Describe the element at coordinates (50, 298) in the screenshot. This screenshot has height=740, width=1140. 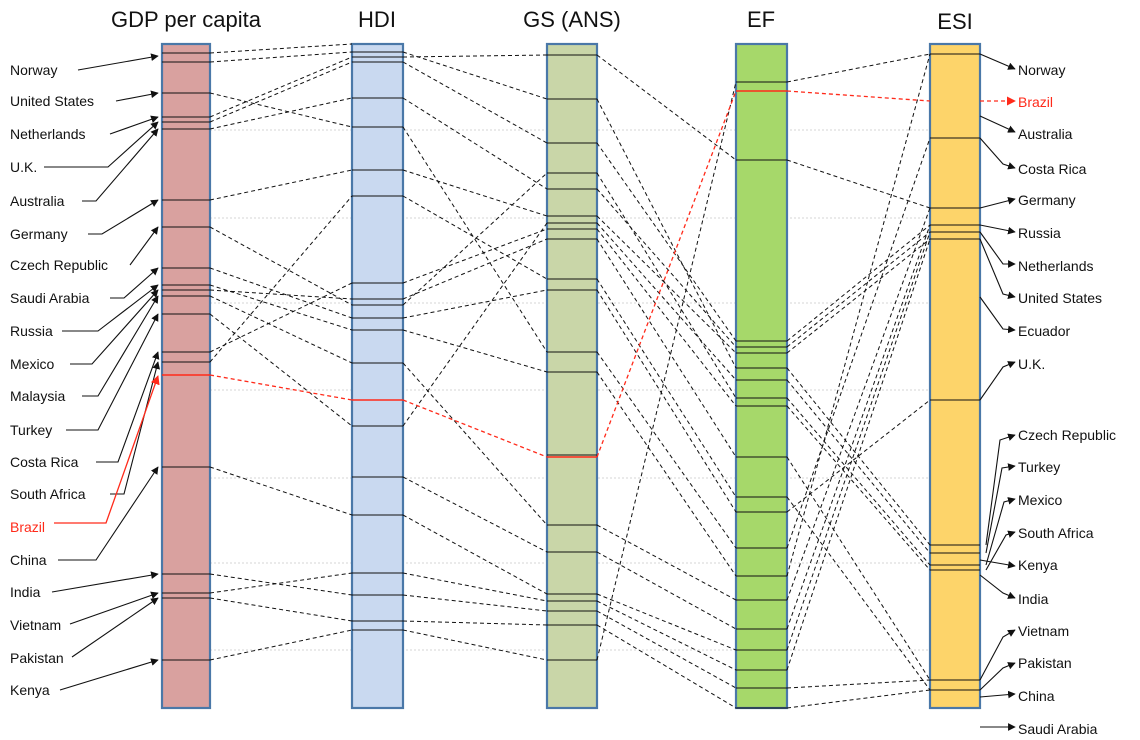
I see `left-label-saudi-arabia: Saudi Arabia` at that location.